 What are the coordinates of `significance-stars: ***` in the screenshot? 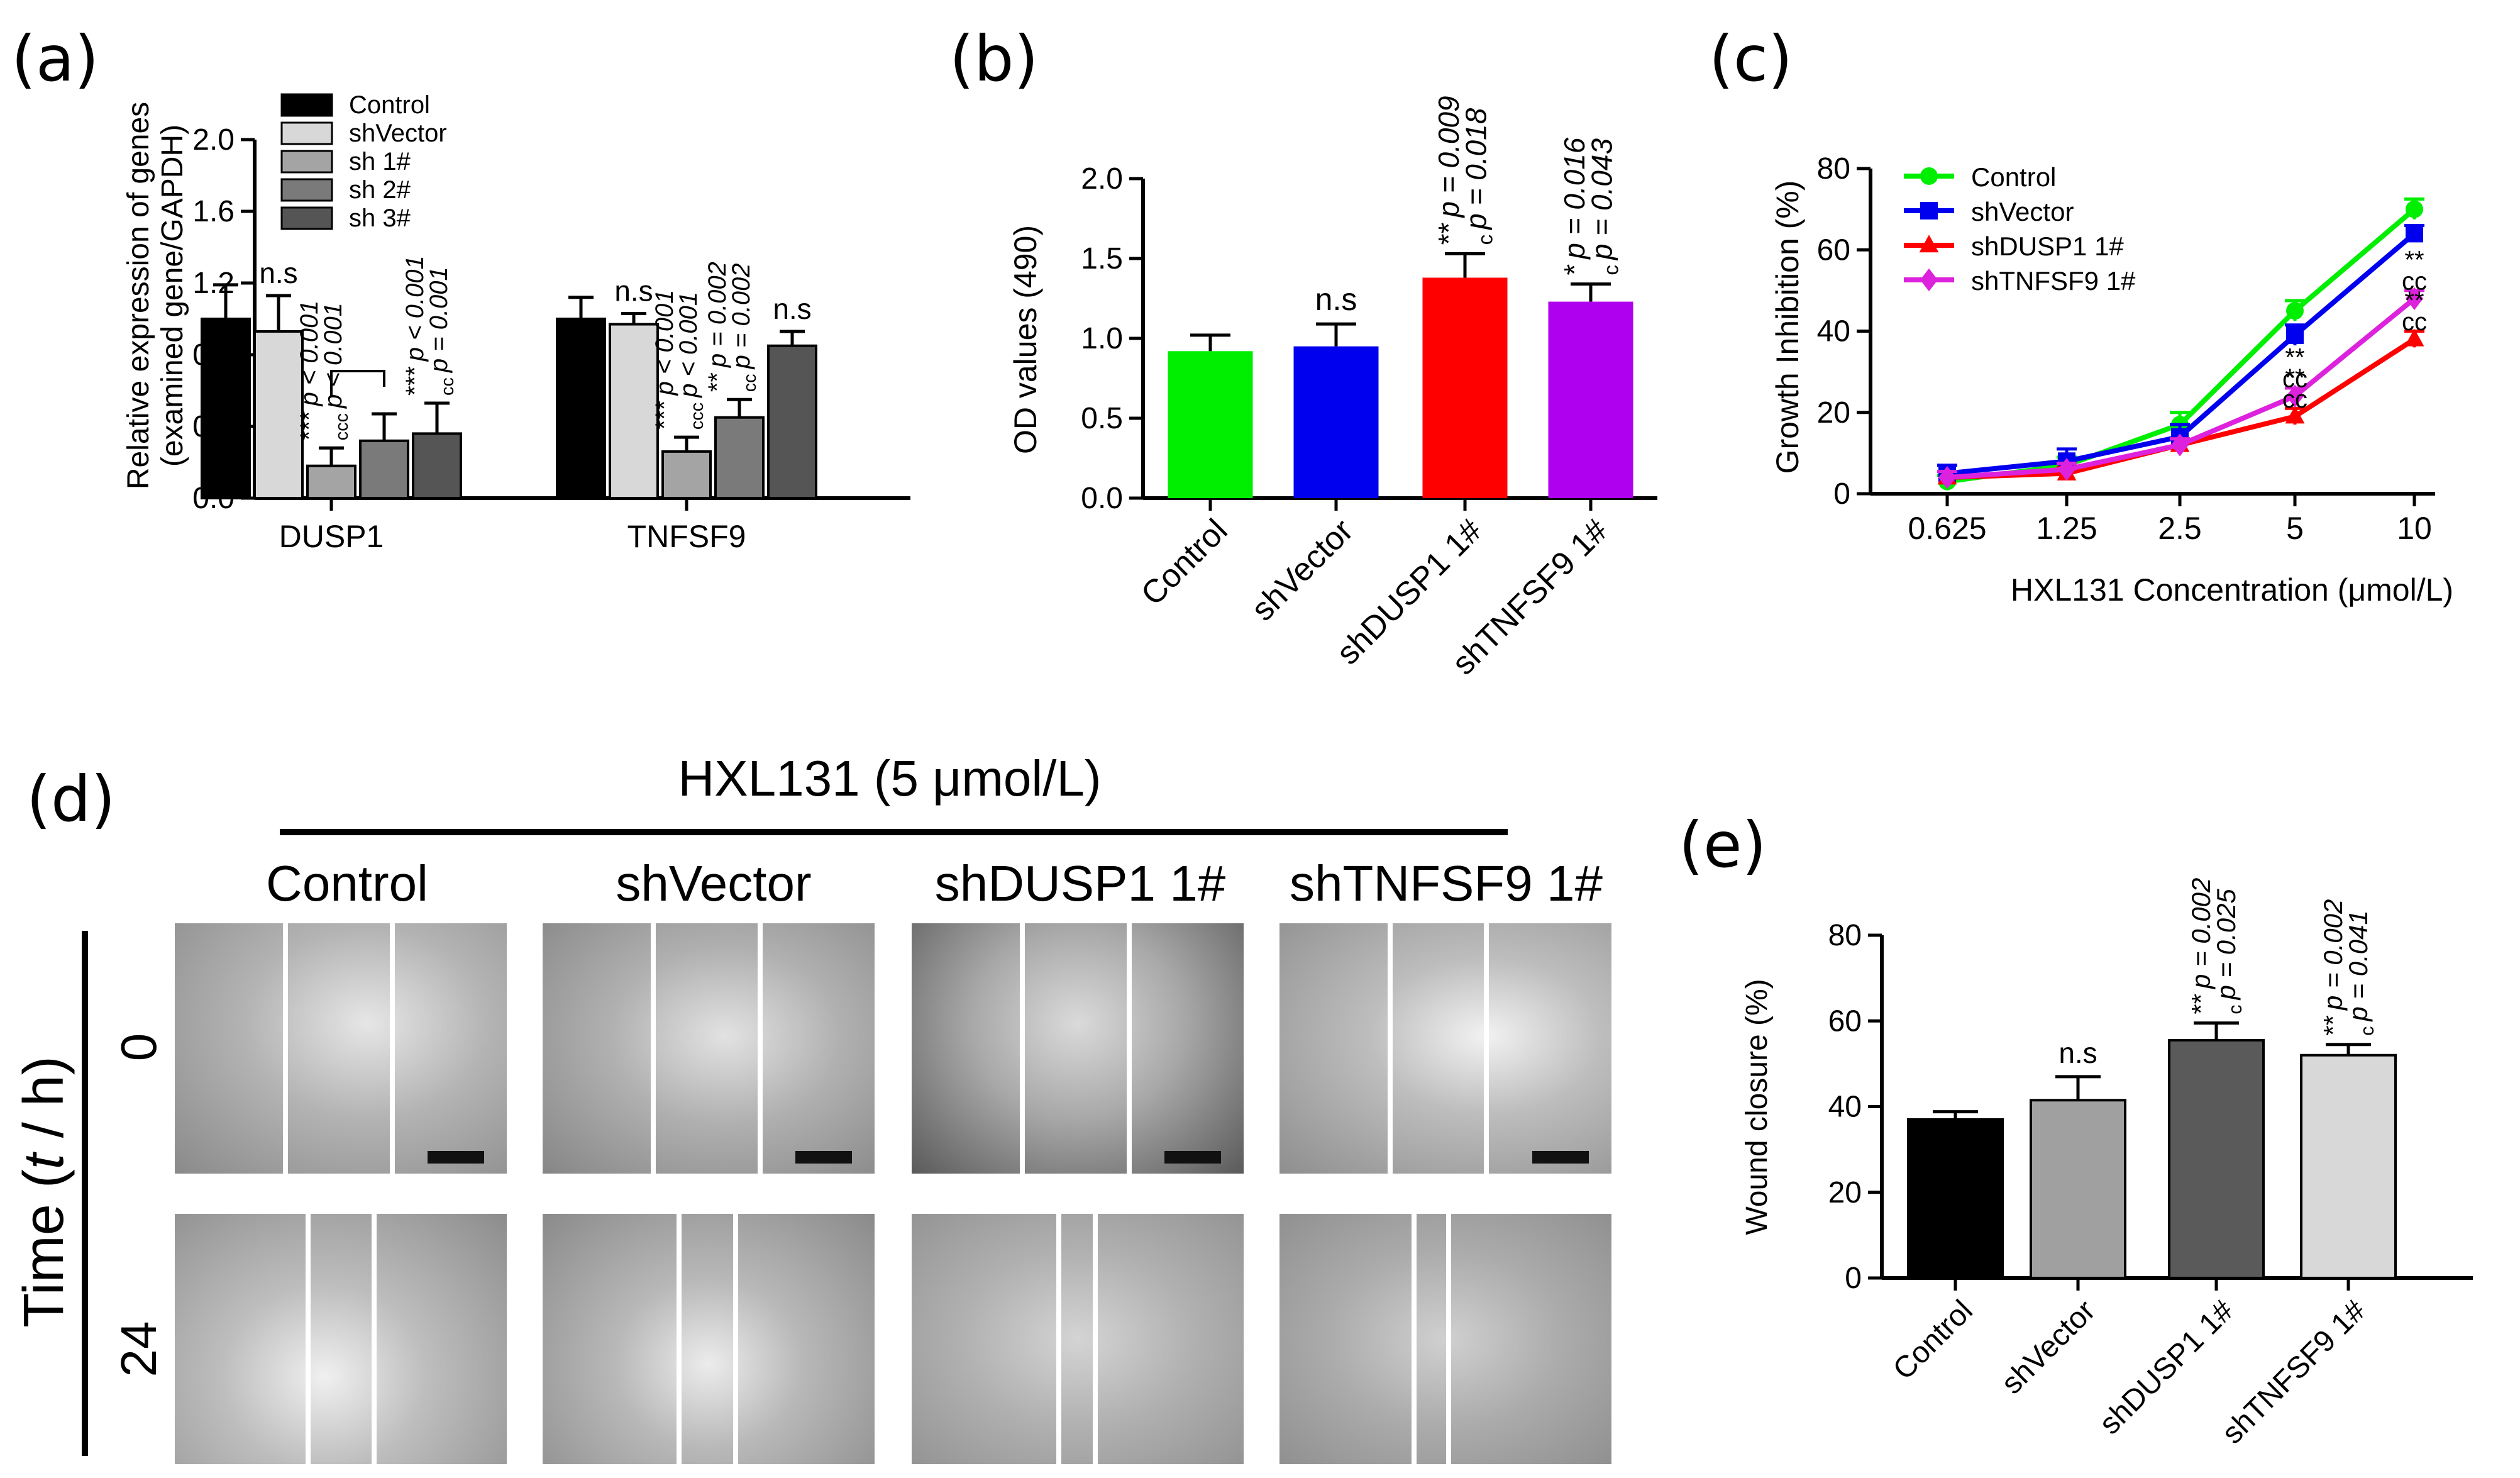 It's located at (309, 425).